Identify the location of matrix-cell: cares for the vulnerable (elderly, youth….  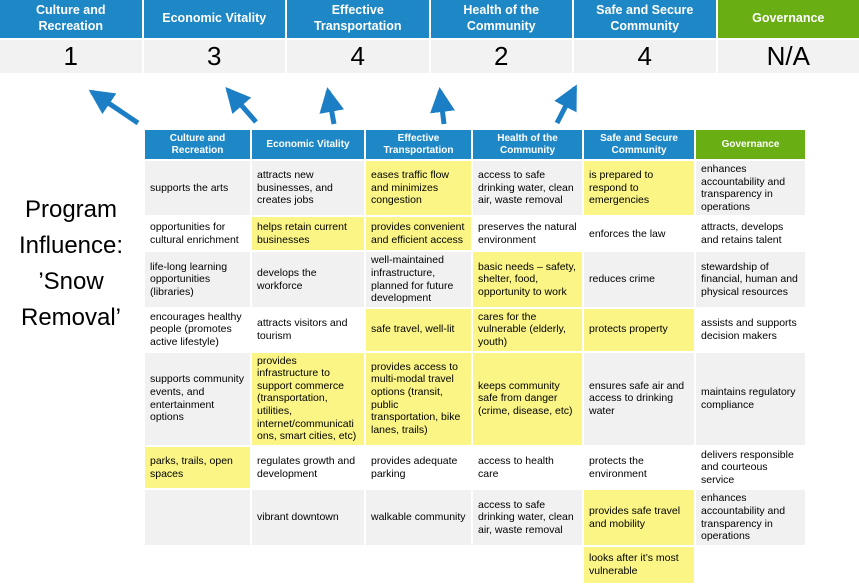
(527, 330).